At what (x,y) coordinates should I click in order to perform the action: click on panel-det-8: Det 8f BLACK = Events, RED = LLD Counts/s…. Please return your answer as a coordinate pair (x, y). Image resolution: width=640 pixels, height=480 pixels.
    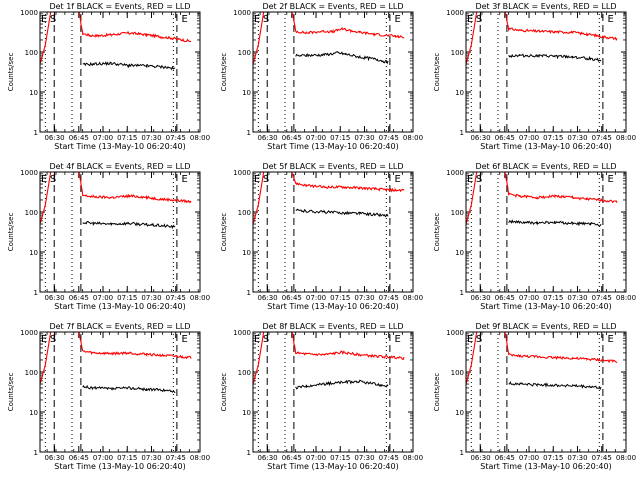
    Looking at the image, I should click on (321, 396).